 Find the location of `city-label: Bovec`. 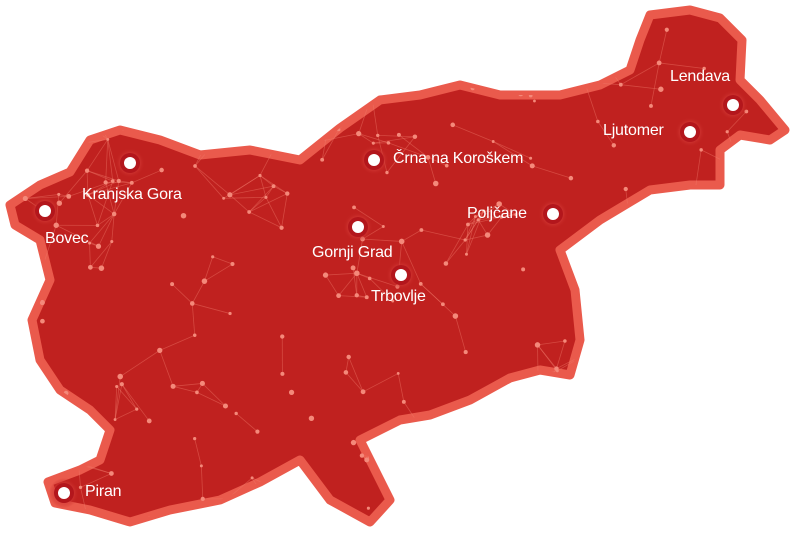

city-label: Bovec is located at coordinates (67, 238).